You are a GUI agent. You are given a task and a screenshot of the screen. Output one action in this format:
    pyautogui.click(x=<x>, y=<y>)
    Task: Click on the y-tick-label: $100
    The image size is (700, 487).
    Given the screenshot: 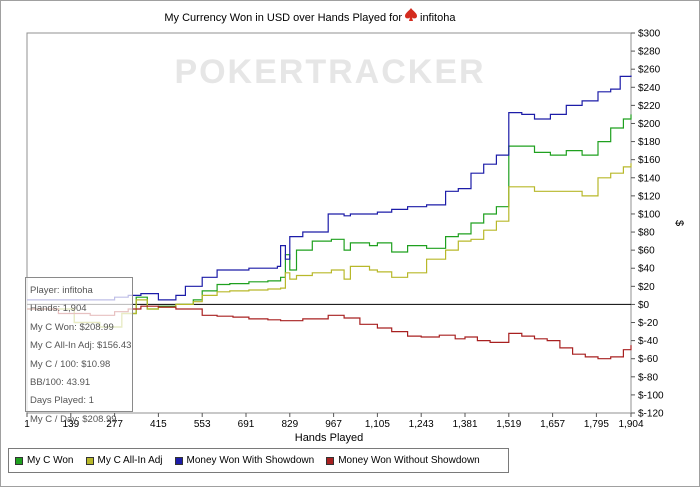 What is the action you would take?
    pyautogui.click(x=649, y=214)
    